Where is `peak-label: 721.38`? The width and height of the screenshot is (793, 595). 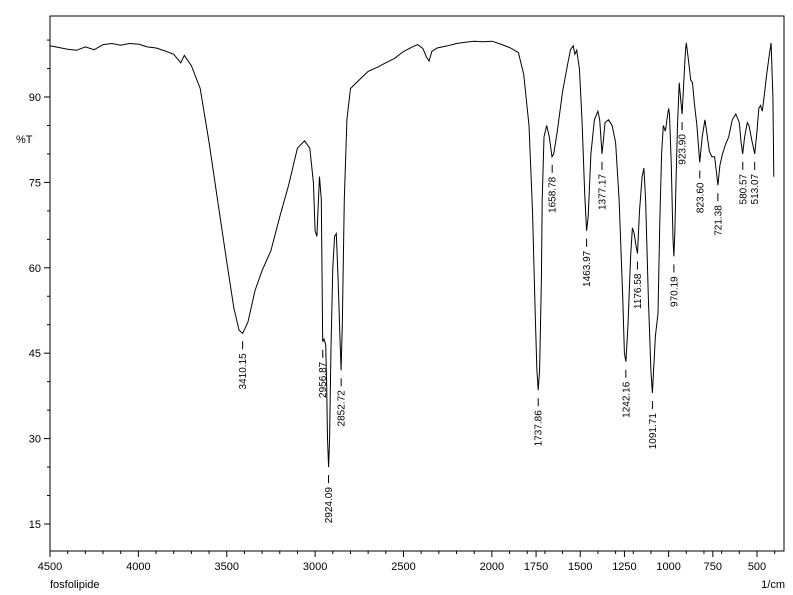 peak-label: 721.38 is located at coordinates (718, 220).